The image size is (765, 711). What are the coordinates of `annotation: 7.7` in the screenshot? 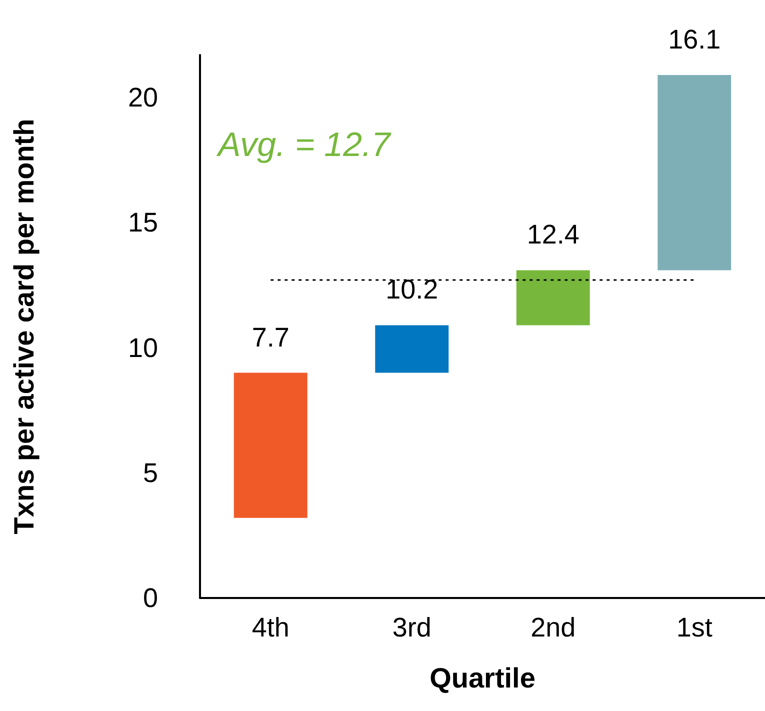 It's located at (271, 337).